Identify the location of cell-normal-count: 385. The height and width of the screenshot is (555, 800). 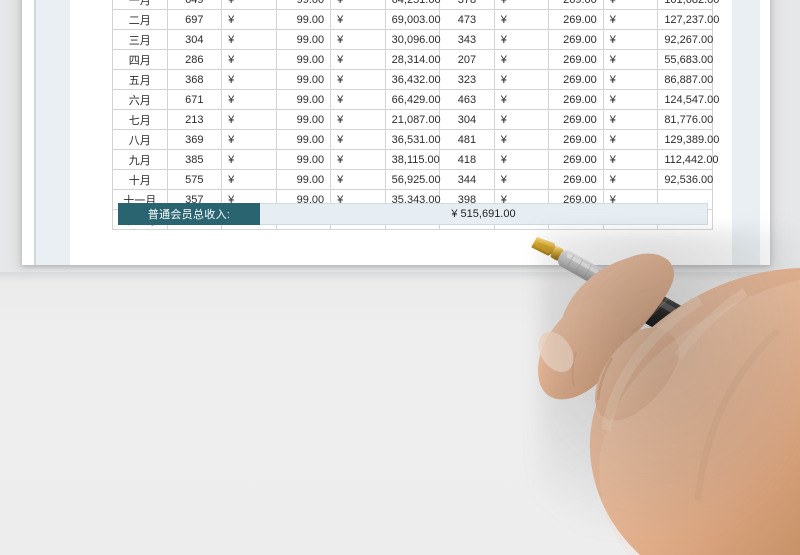
(194, 159).